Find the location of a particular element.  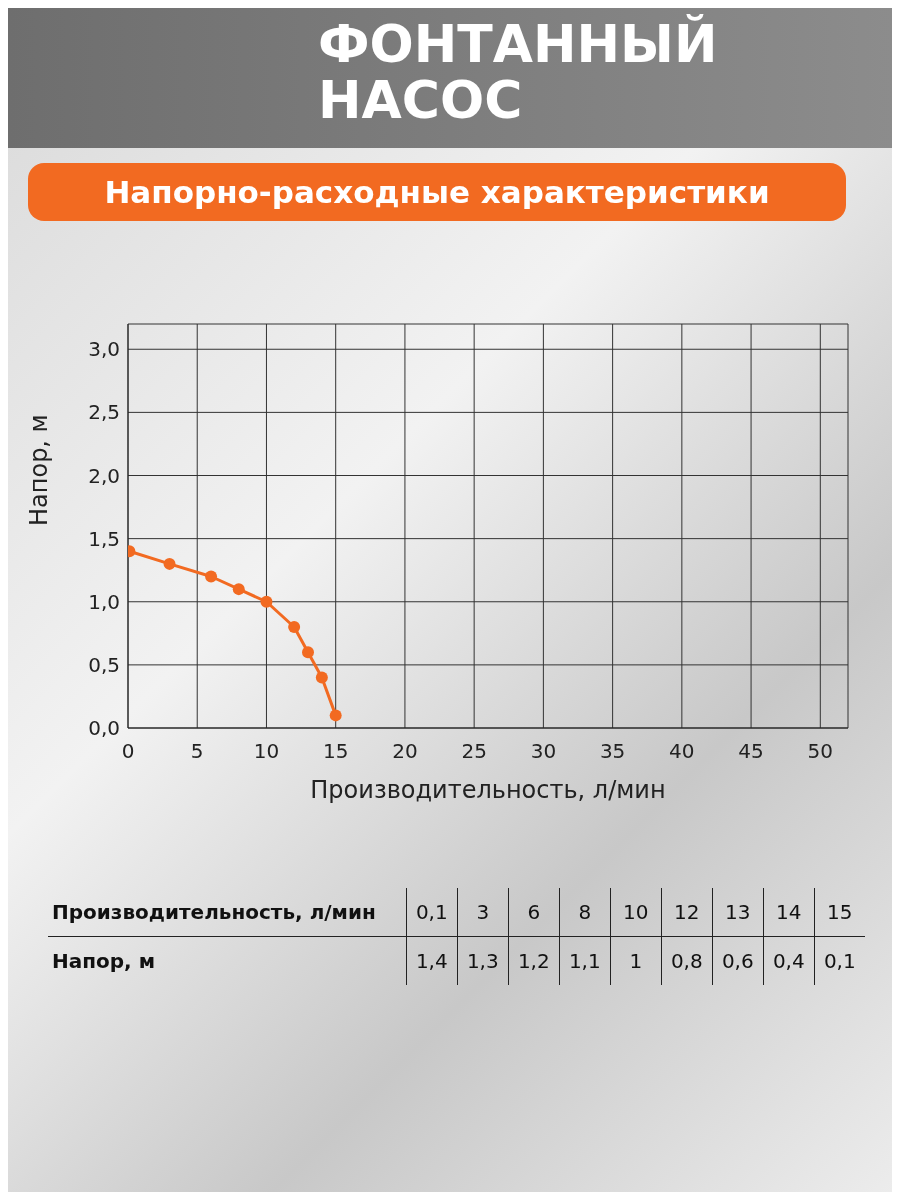

y-tick-label: 2,0 is located at coordinates (104, 475).